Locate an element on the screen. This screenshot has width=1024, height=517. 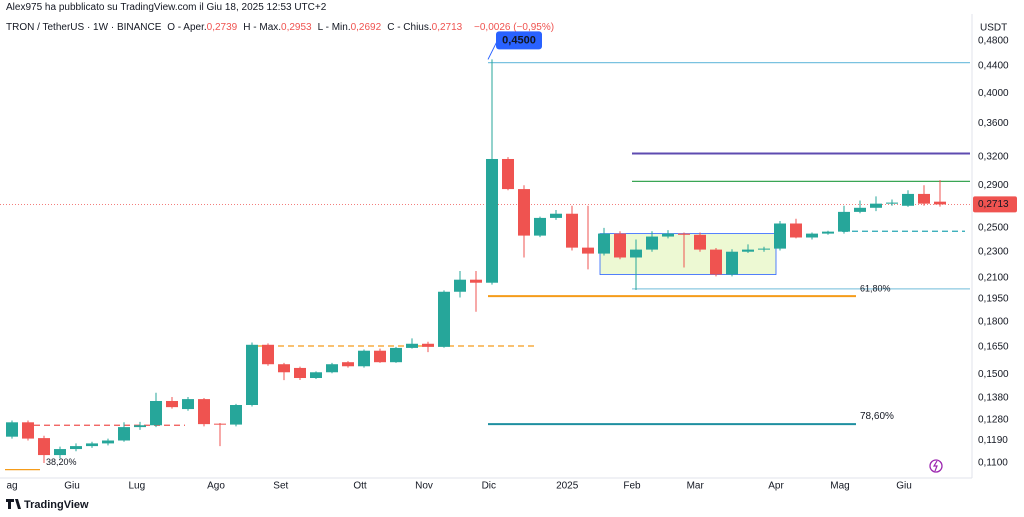
x-tick-label: ag is located at coordinates (11, 486).